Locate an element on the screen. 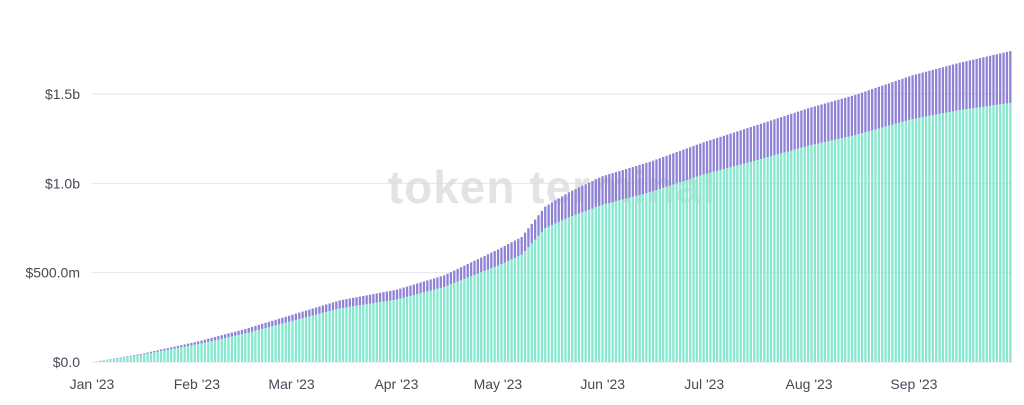 This screenshot has height=405, width=1024. x-tick-label: May '23 is located at coordinates (498, 384).